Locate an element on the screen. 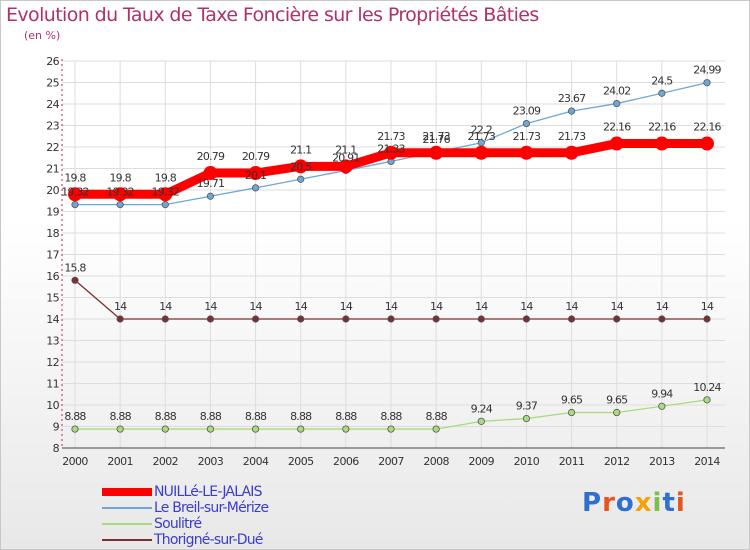 Image resolution: width=750 pixels, height=550 pixels. data-label: 20.5 is located at coordinates (301, 166).